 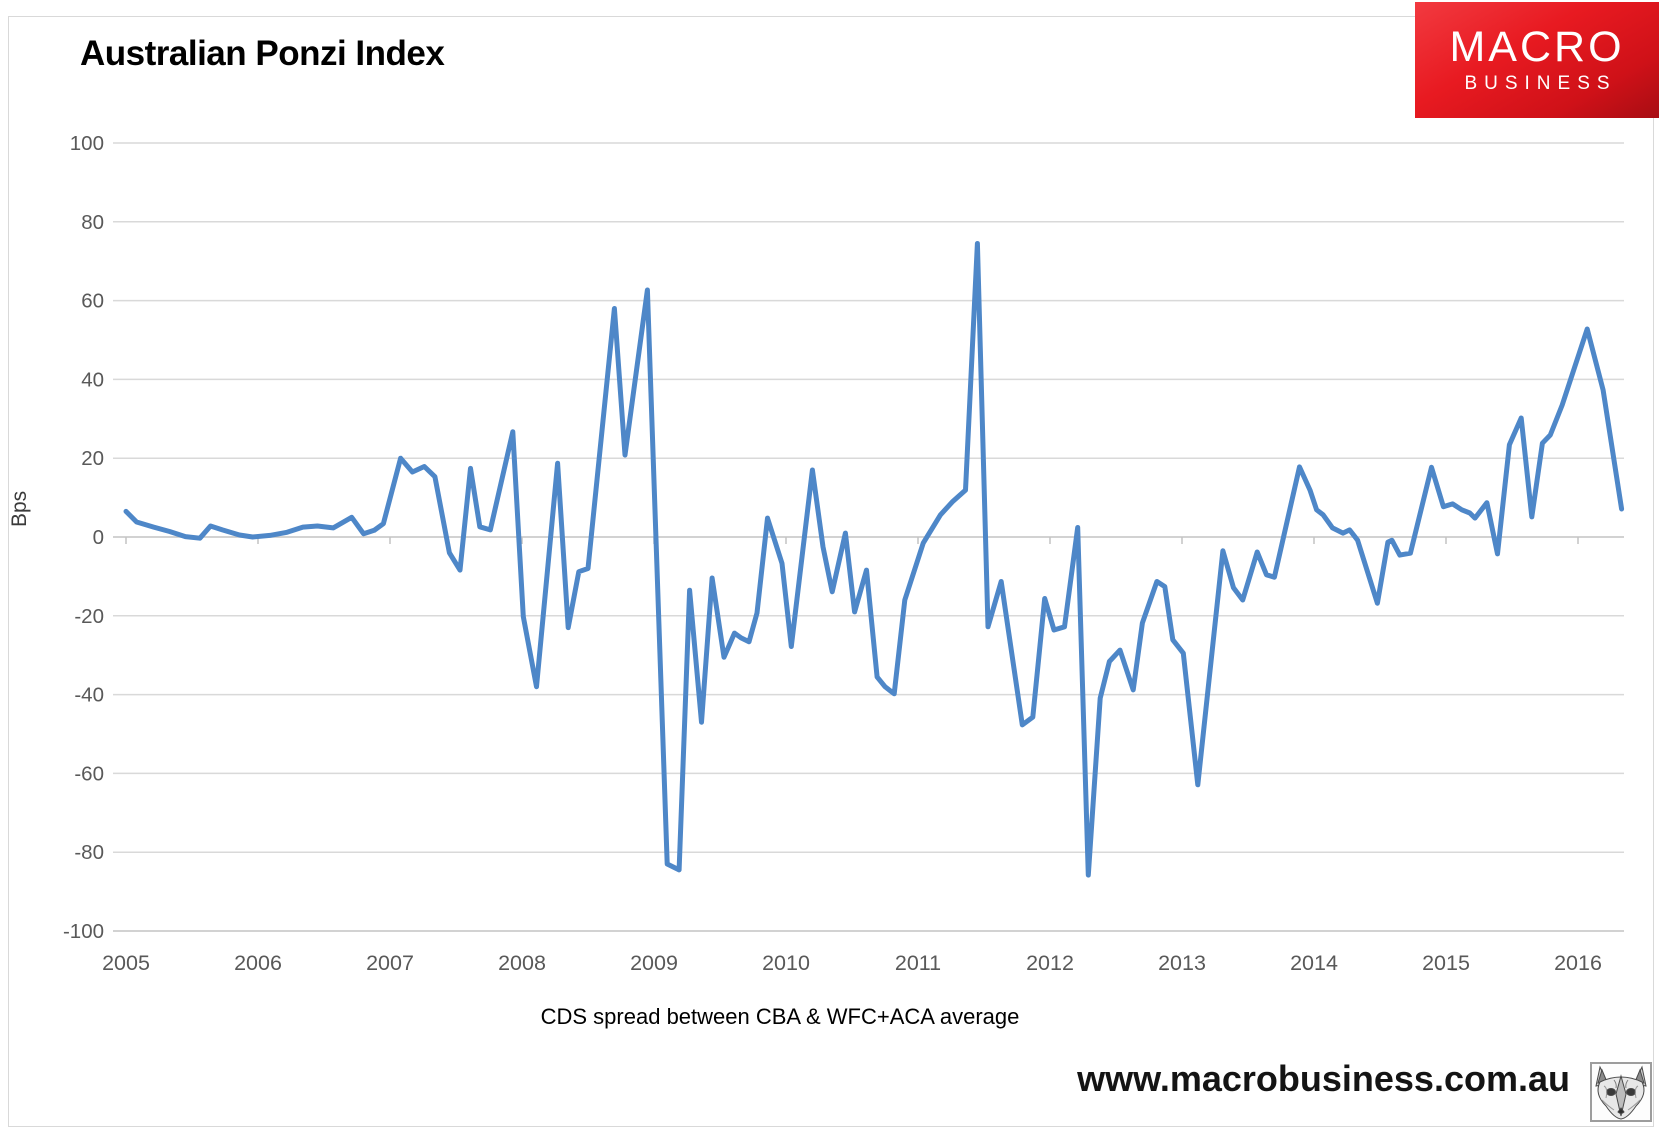 I want to click on y-axis-tick-label: 60, so click(x=92, y=301).